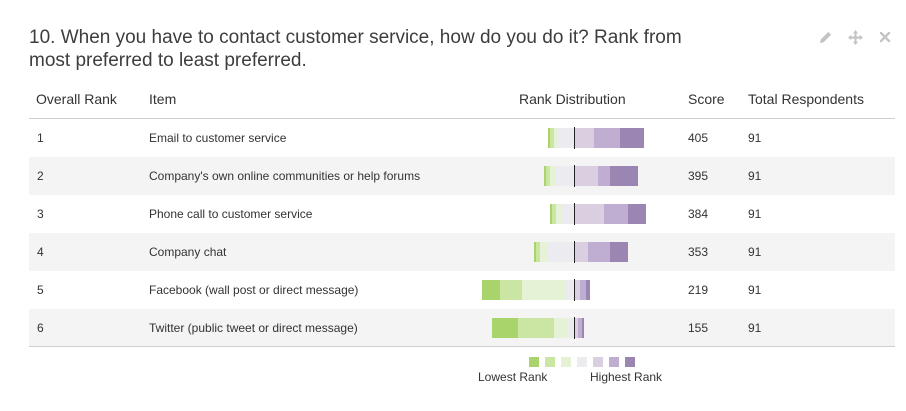 This screenshot has width=906, height=411. What do you see at coordinates (698, 176) in the screenshot?
I see `row-score: 395` at bounding box center [698, 176].